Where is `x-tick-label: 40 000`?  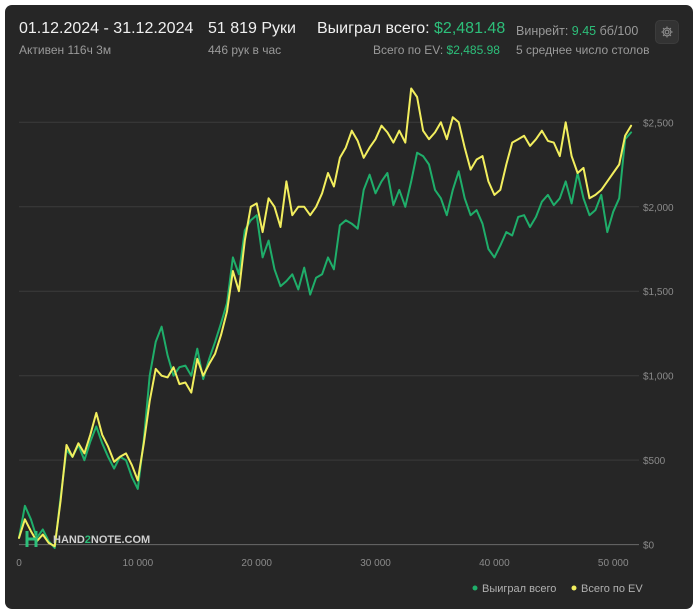 x-tick-label: 40 000 is located at coordinates (494, 563).